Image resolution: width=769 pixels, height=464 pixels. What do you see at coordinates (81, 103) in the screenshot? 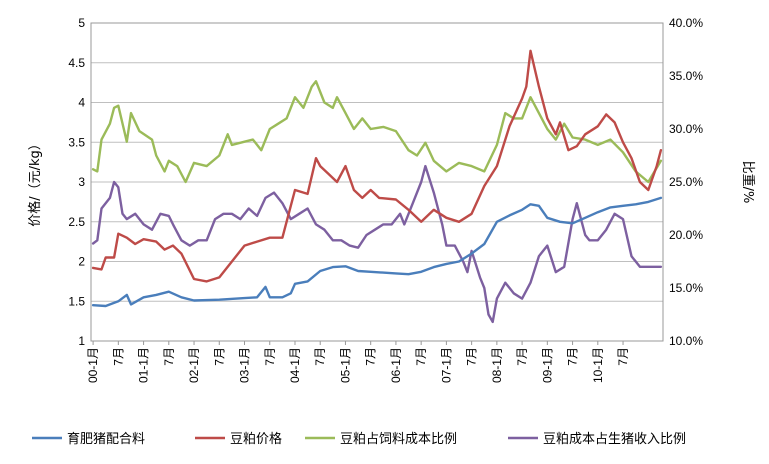
I see `left-tick-label: 4` at bounding box center [81, 103].